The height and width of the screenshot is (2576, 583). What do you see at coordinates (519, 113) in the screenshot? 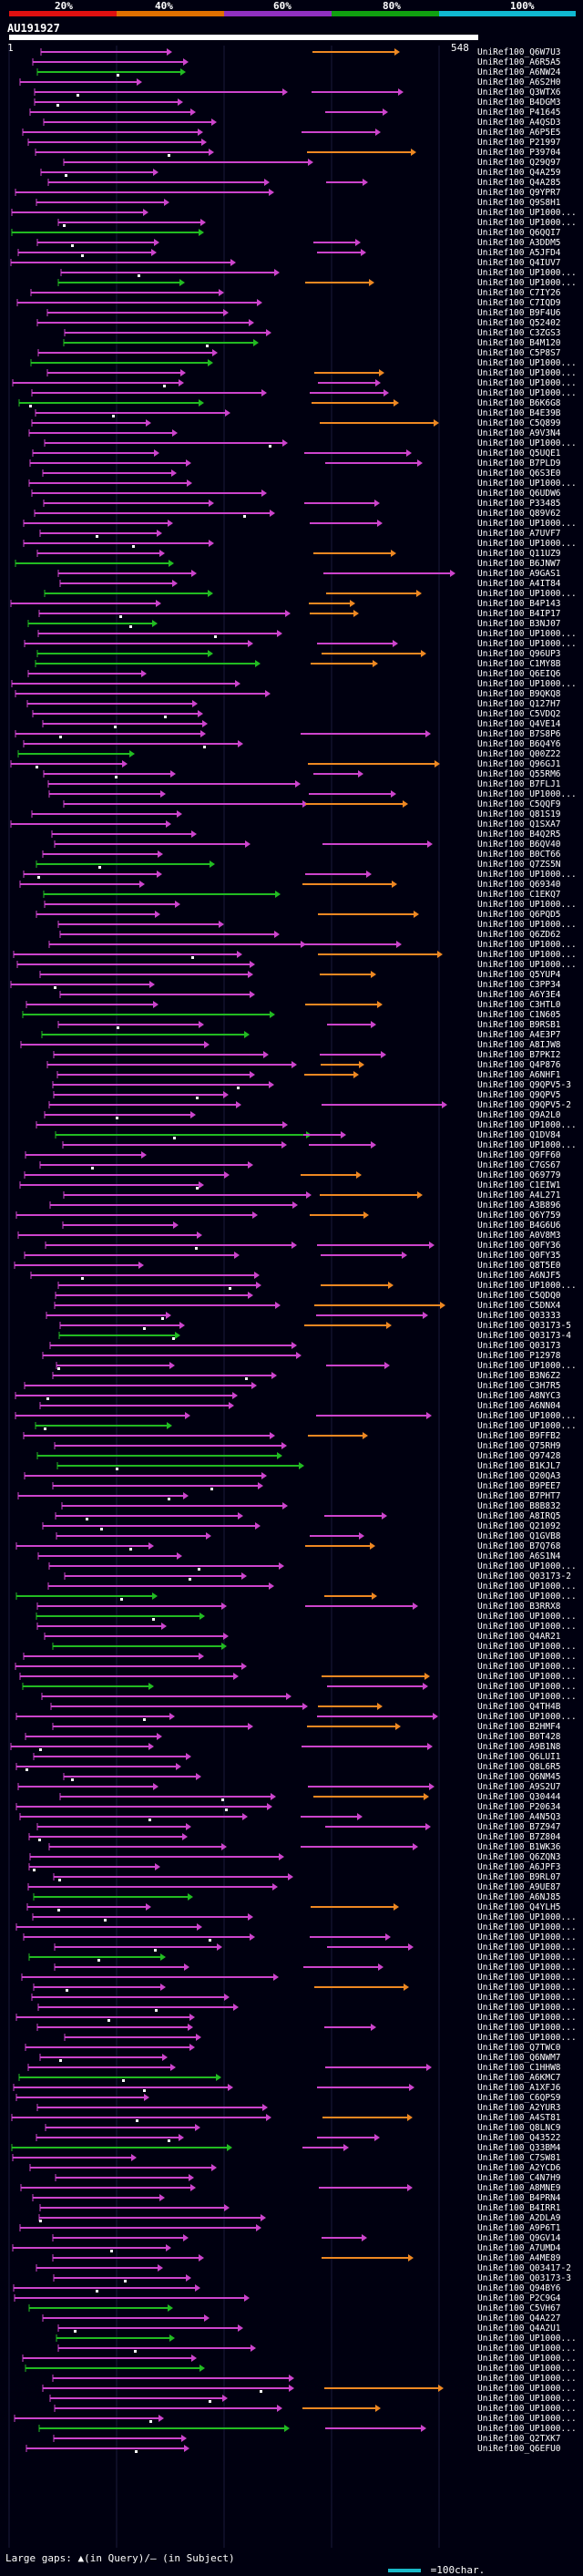
I see `hit-label: UniRef100_P41645` at bounding box center [519, 113].